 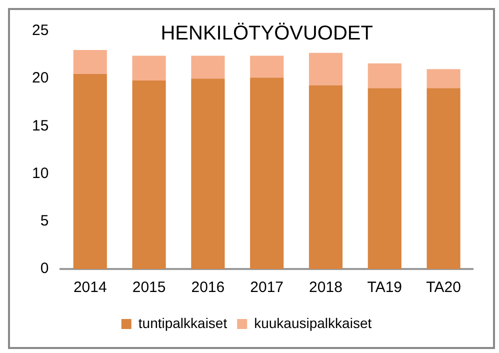 What do you see at coordinates (149, 287) in the screenshot?
I see `x-tick-label: 2015` at bounding box center [149, 287].